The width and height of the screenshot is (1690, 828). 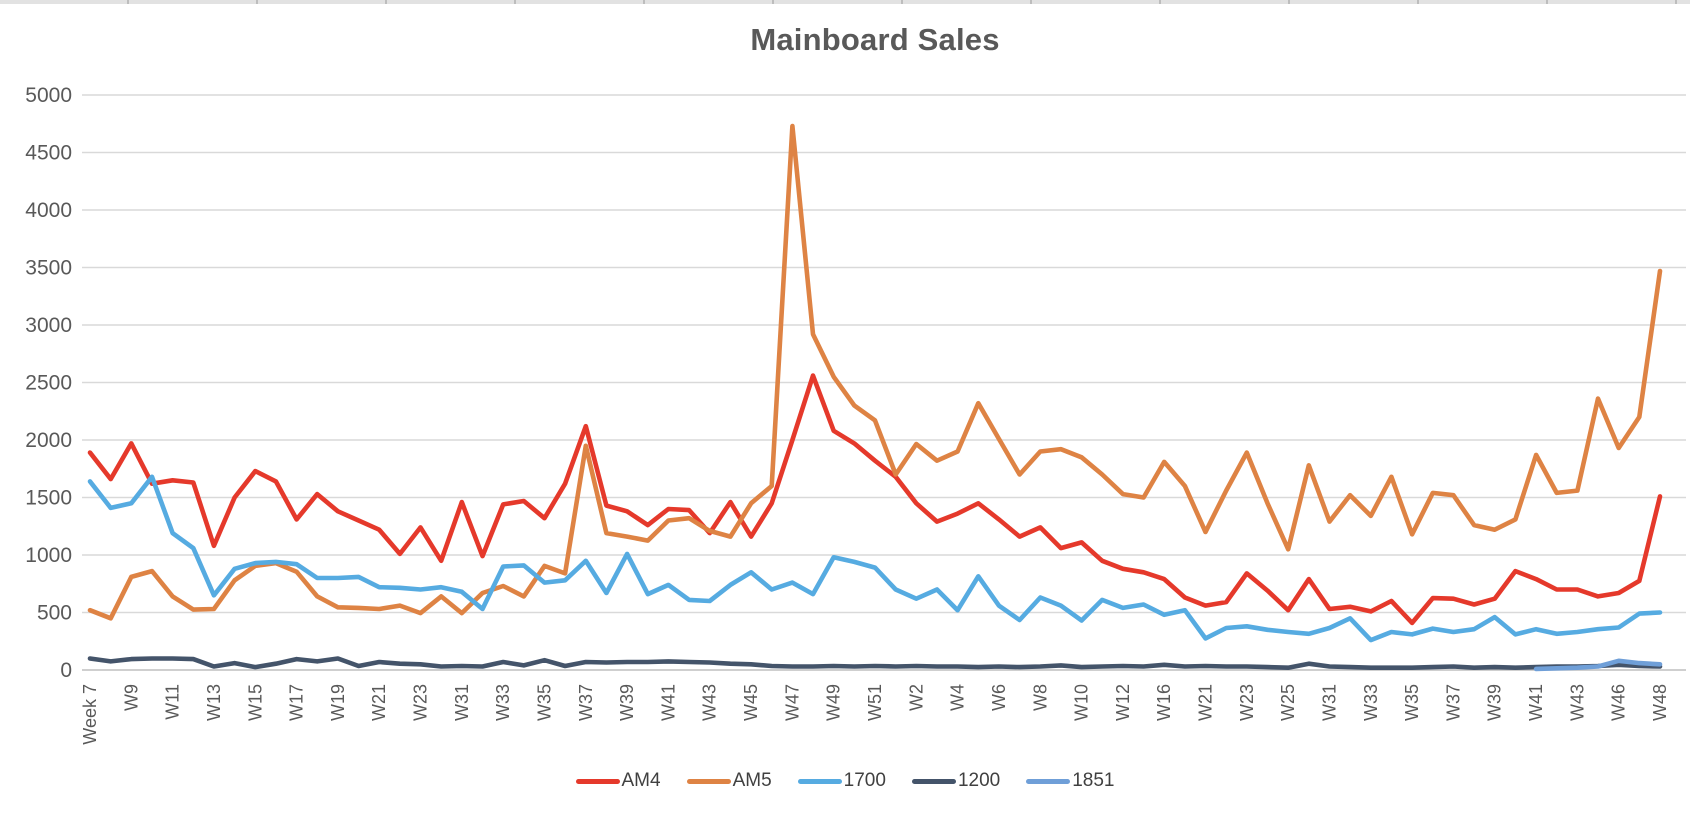 I want to click on y-axis-label: 2000, so click(x=48, y=440).